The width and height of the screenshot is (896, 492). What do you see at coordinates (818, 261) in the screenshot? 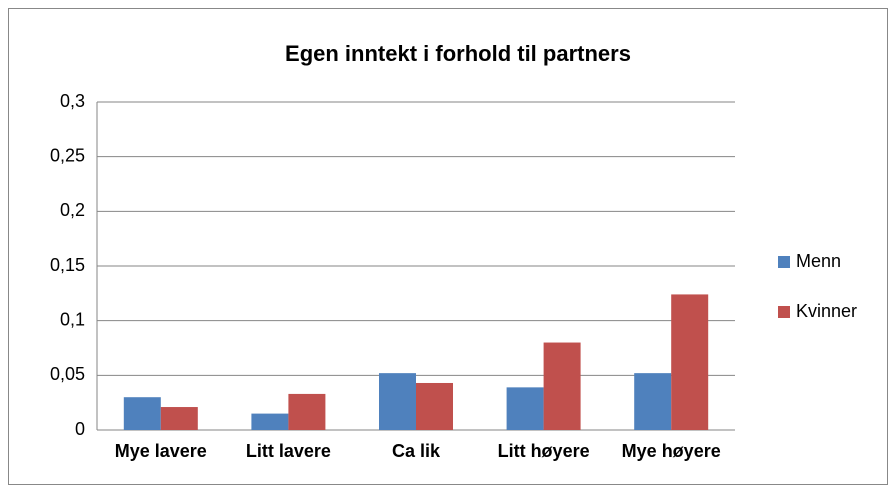
I see `legend-label: Menn` at bounding box center [818, 261].